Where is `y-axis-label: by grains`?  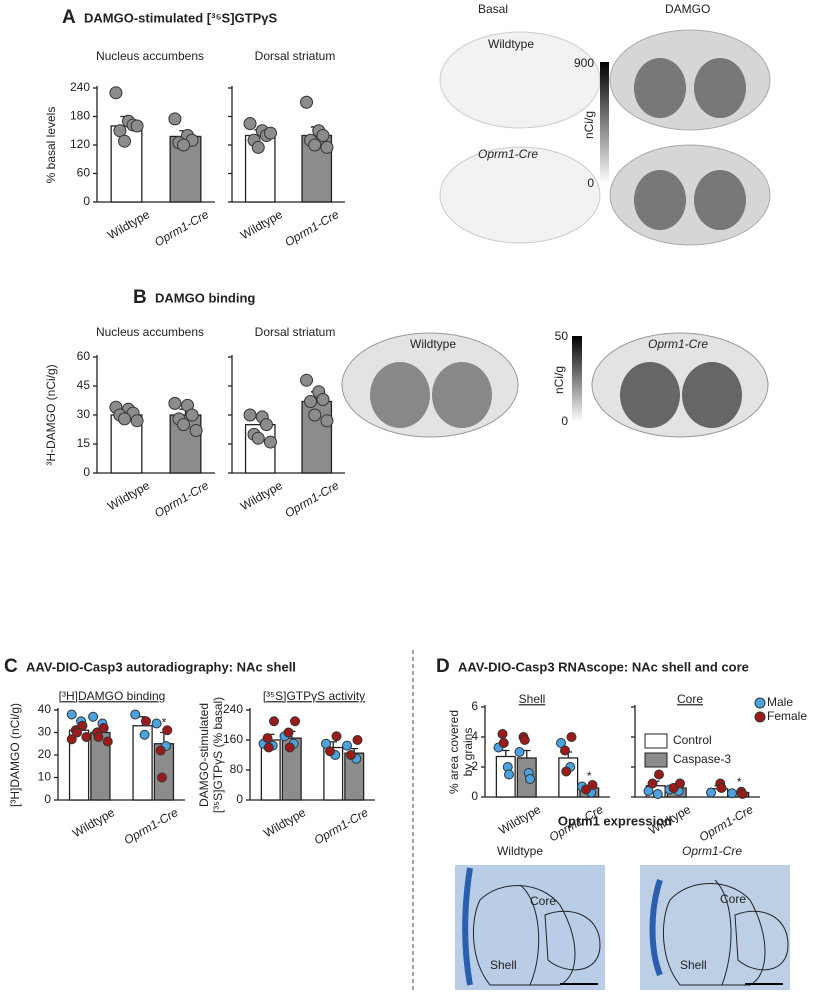
y-axis-label: by grains is located at coordinates (468, 752).